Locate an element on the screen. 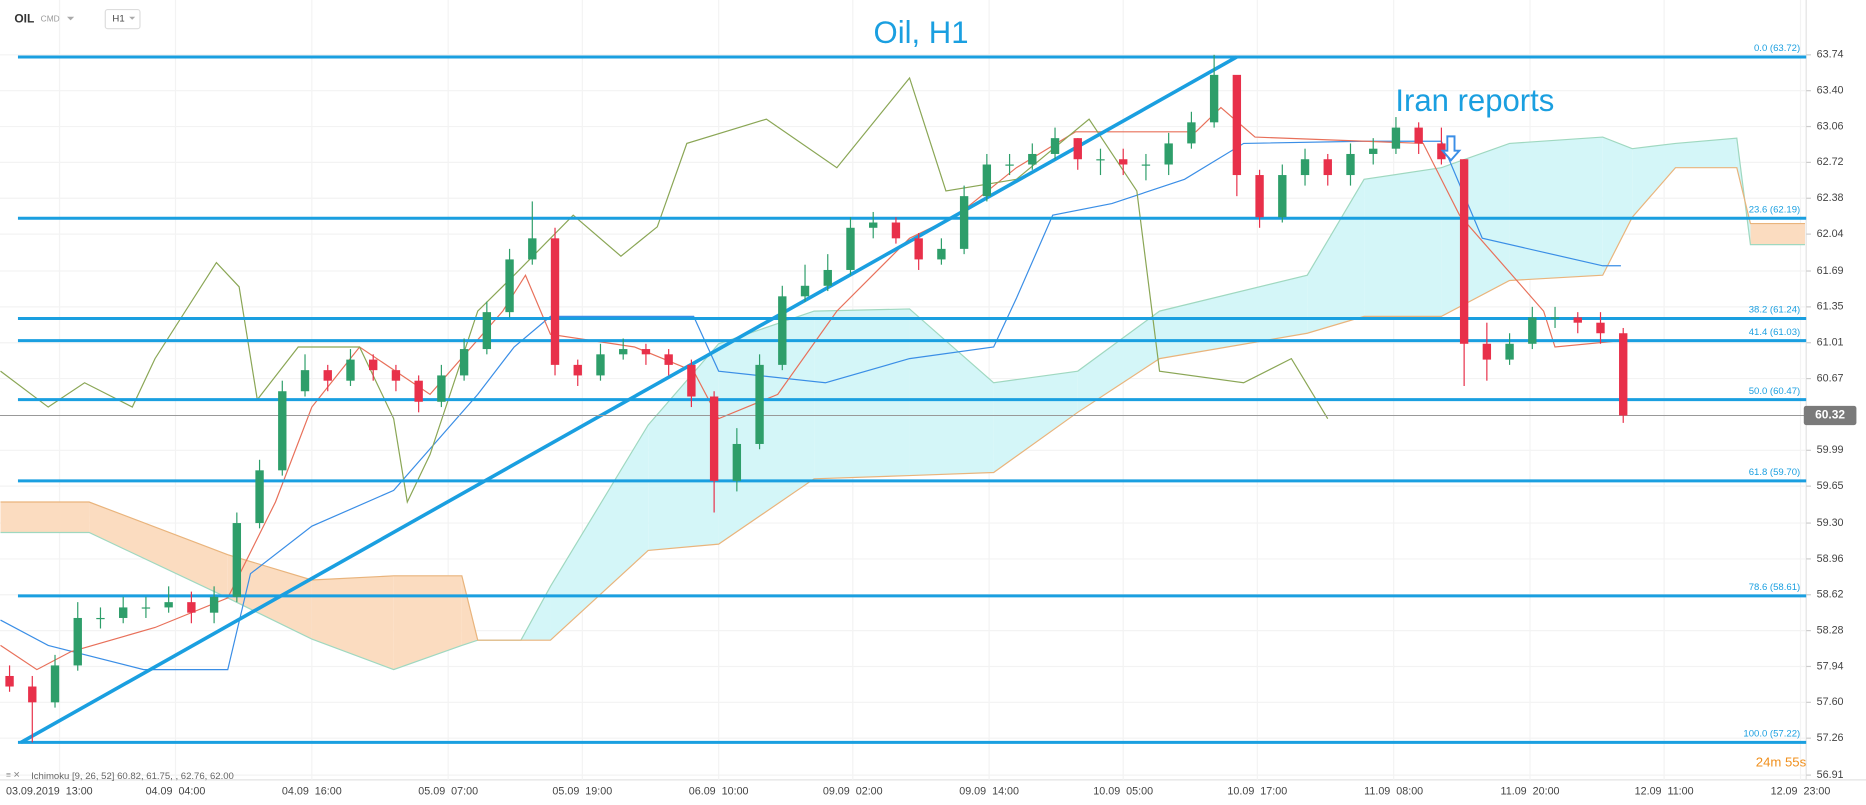 Image resolution: width=1866 pixels, height=805 pixels. symbol: OIL is located at coordinates (24, 18).